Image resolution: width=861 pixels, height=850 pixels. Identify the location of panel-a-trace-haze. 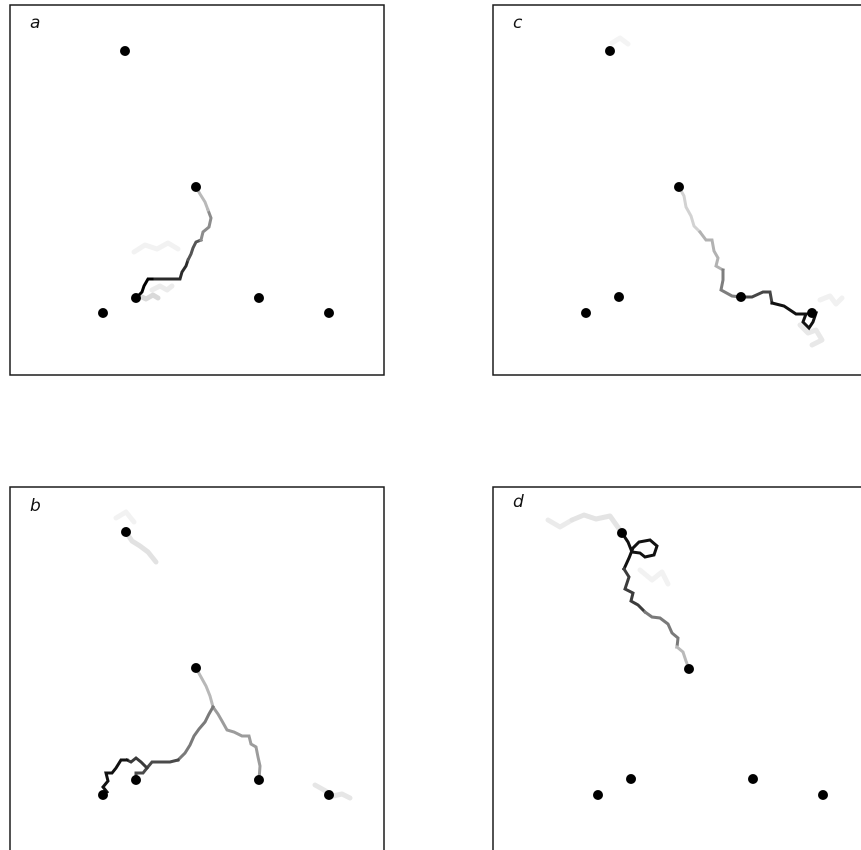
(156, 271).